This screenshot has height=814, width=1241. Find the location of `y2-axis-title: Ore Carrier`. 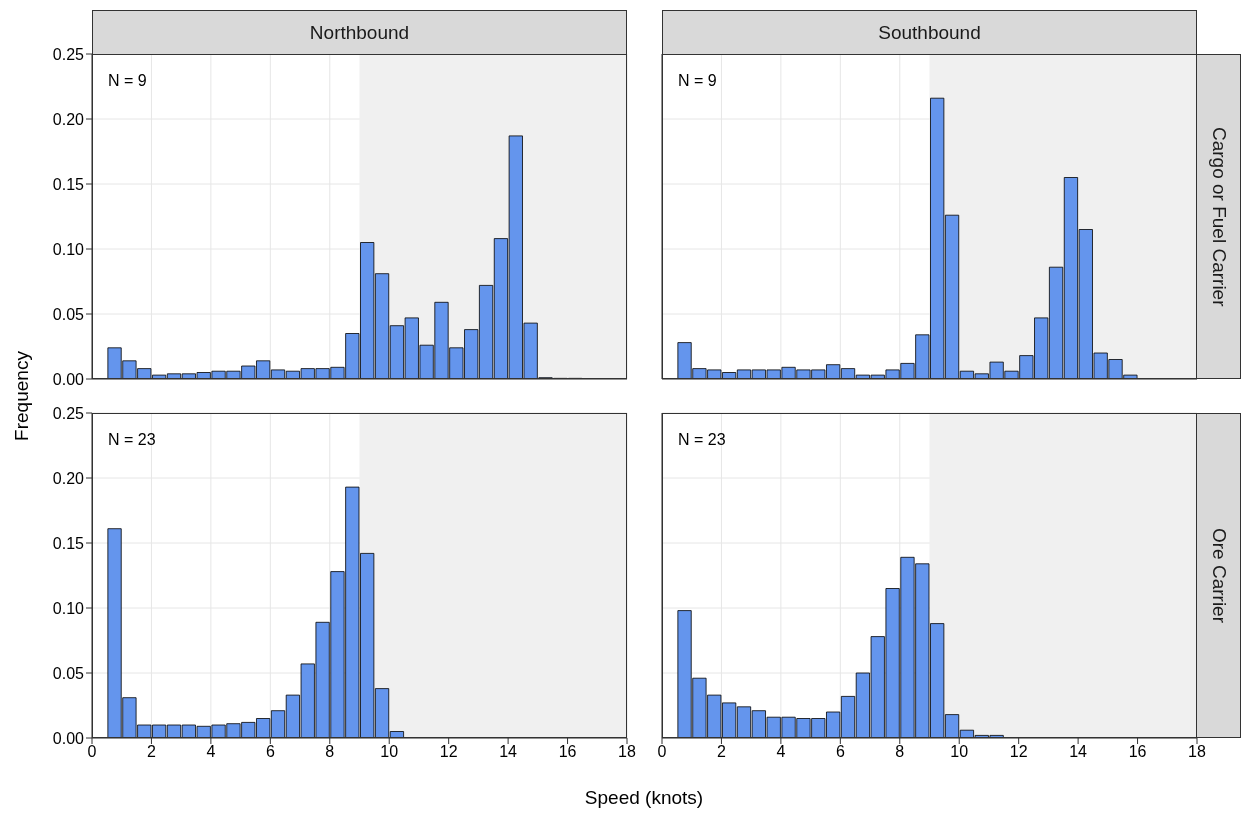

y2-axis-title: Ore Carrier is located at coordinates (1218, 575).